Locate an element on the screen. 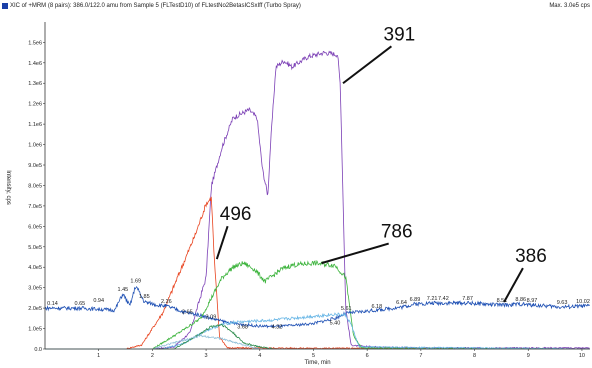 Image resolution: width=592 pixels, height=368 pixels. y-tick-label-1: 1.0e5 is located at coordinates (35, 330).